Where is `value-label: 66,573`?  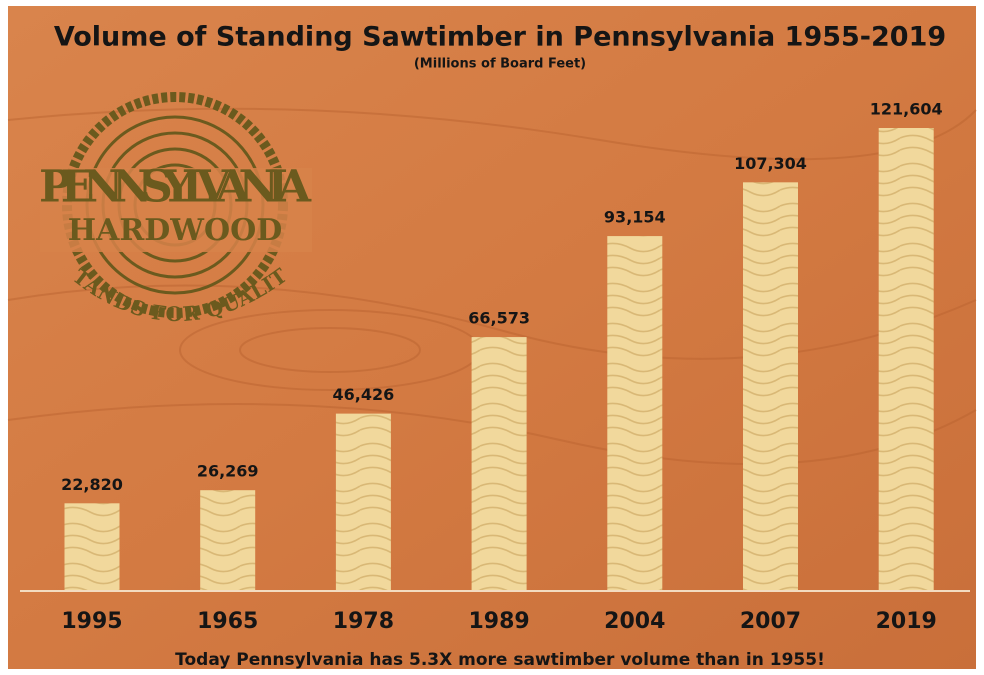 value-label: 66,573 is located at coordinates (499, 318).